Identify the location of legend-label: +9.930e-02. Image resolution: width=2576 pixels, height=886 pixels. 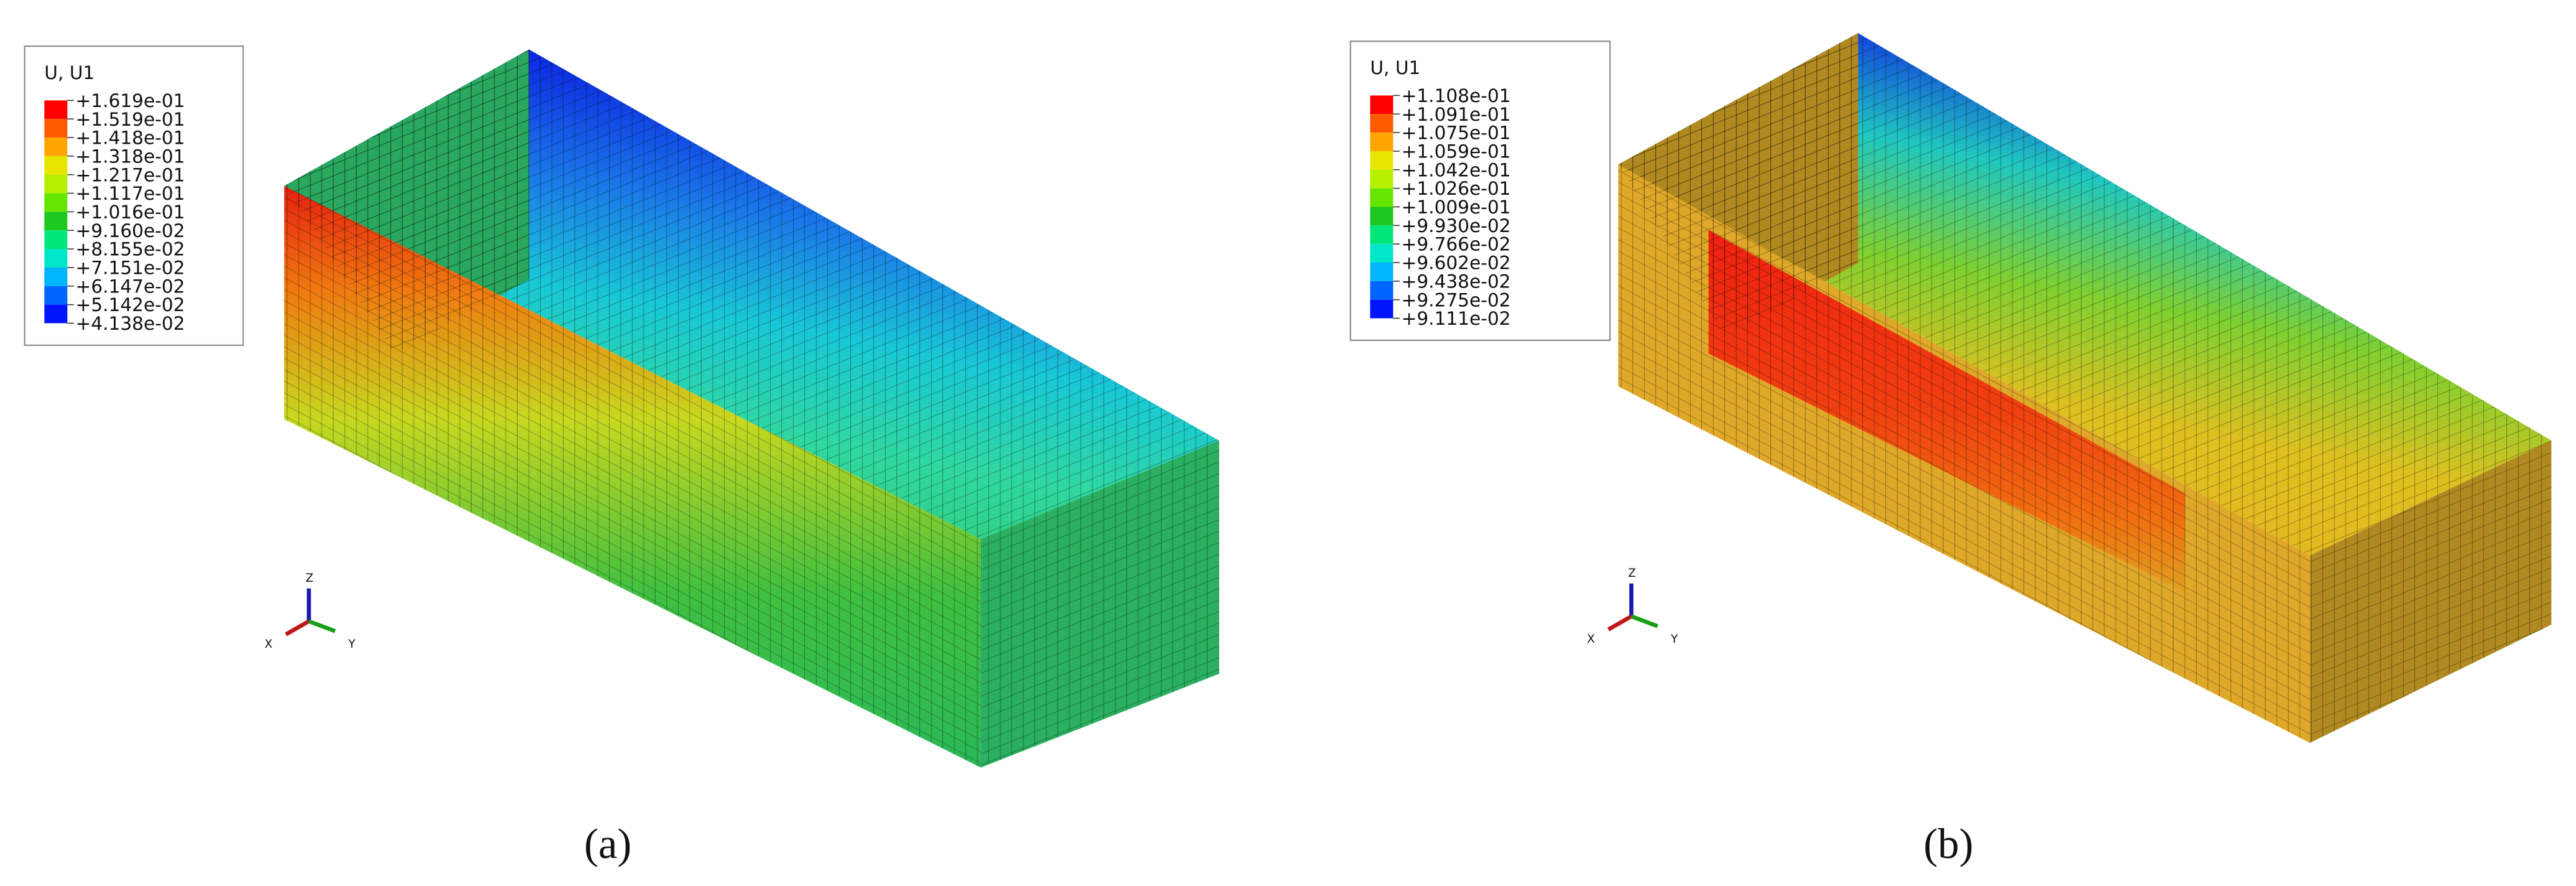
(1456, 226).